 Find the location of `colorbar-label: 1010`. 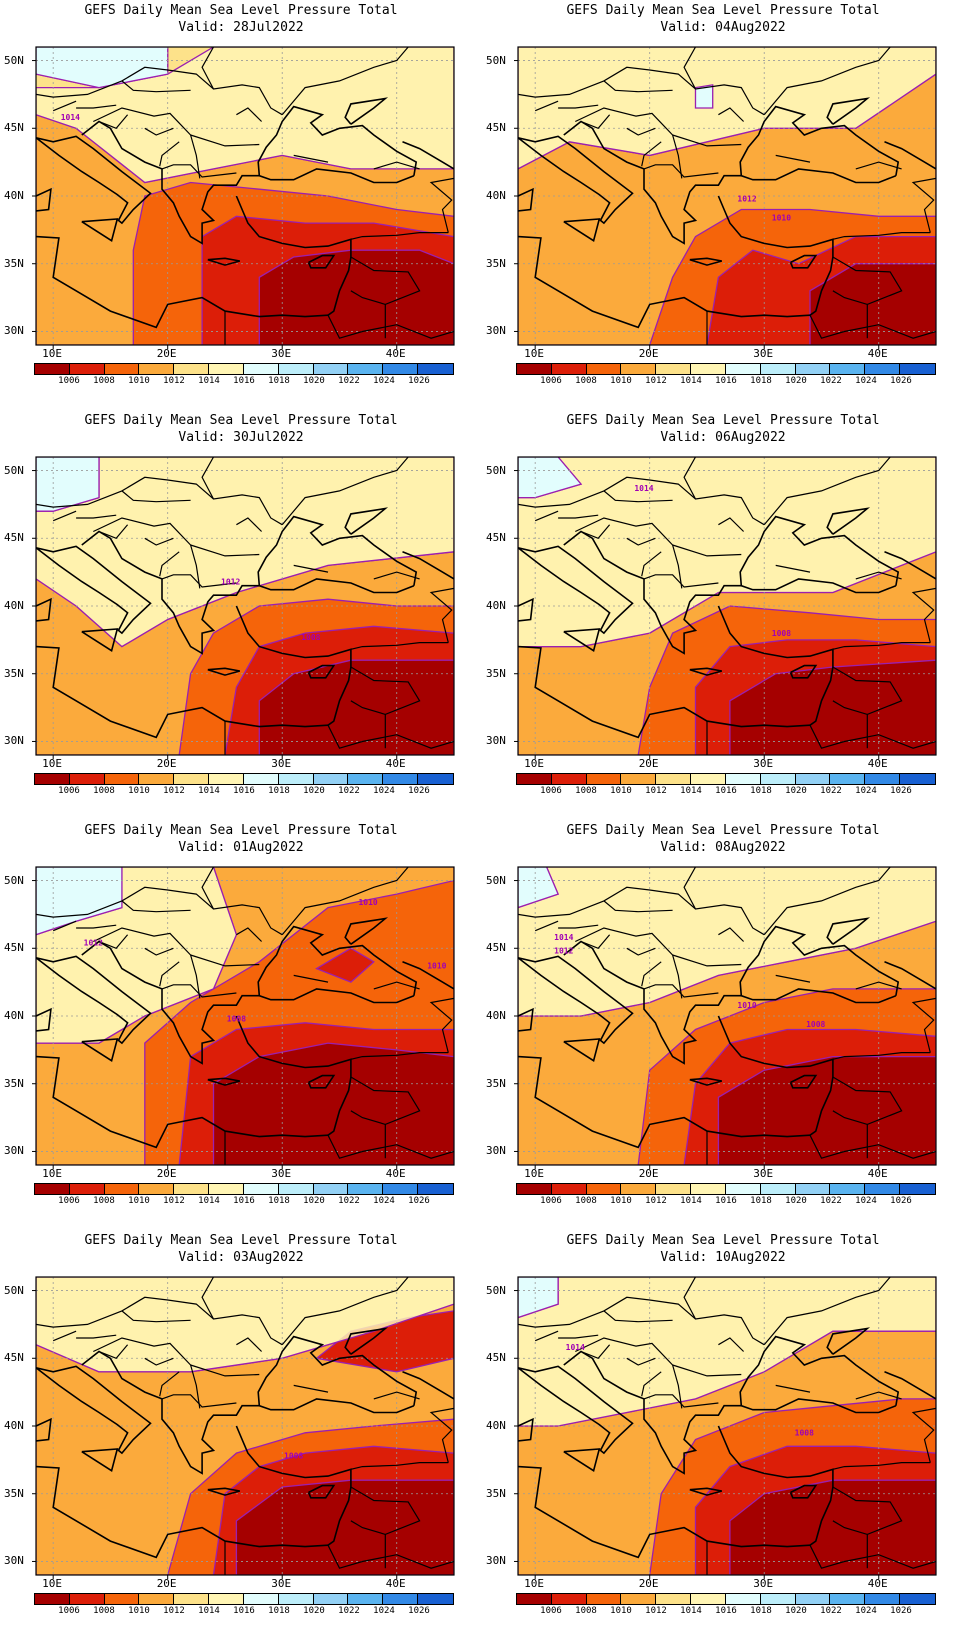

colorbar-label: 1010 is located at coordinates (621, 1201).